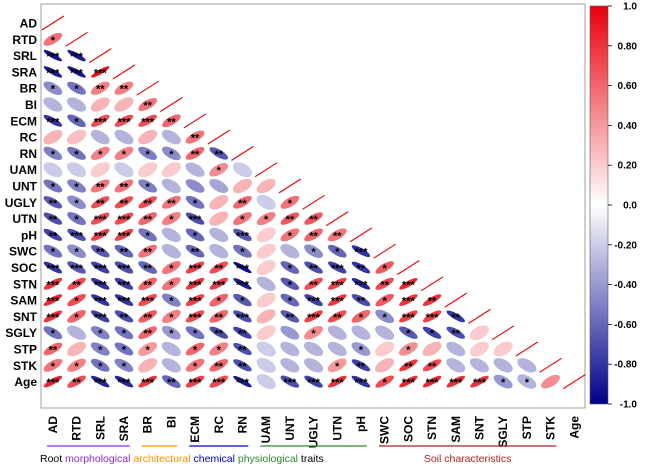 Image resolution: width=649 pixels, height=467 pixels. Describe the element at coordinates (147, 235) in the screenshot. I see `corr-cell-ph-br` at that location.